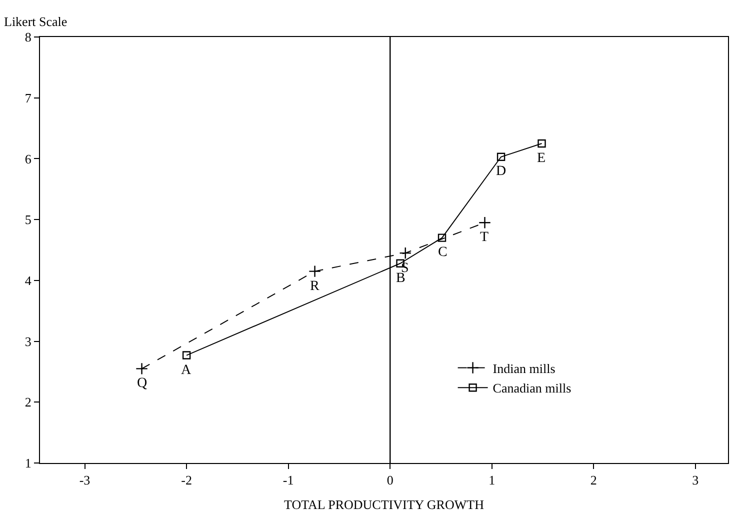 This screenshot has width=730, height=515. I want to click on annotation: A, so click(186, 370).